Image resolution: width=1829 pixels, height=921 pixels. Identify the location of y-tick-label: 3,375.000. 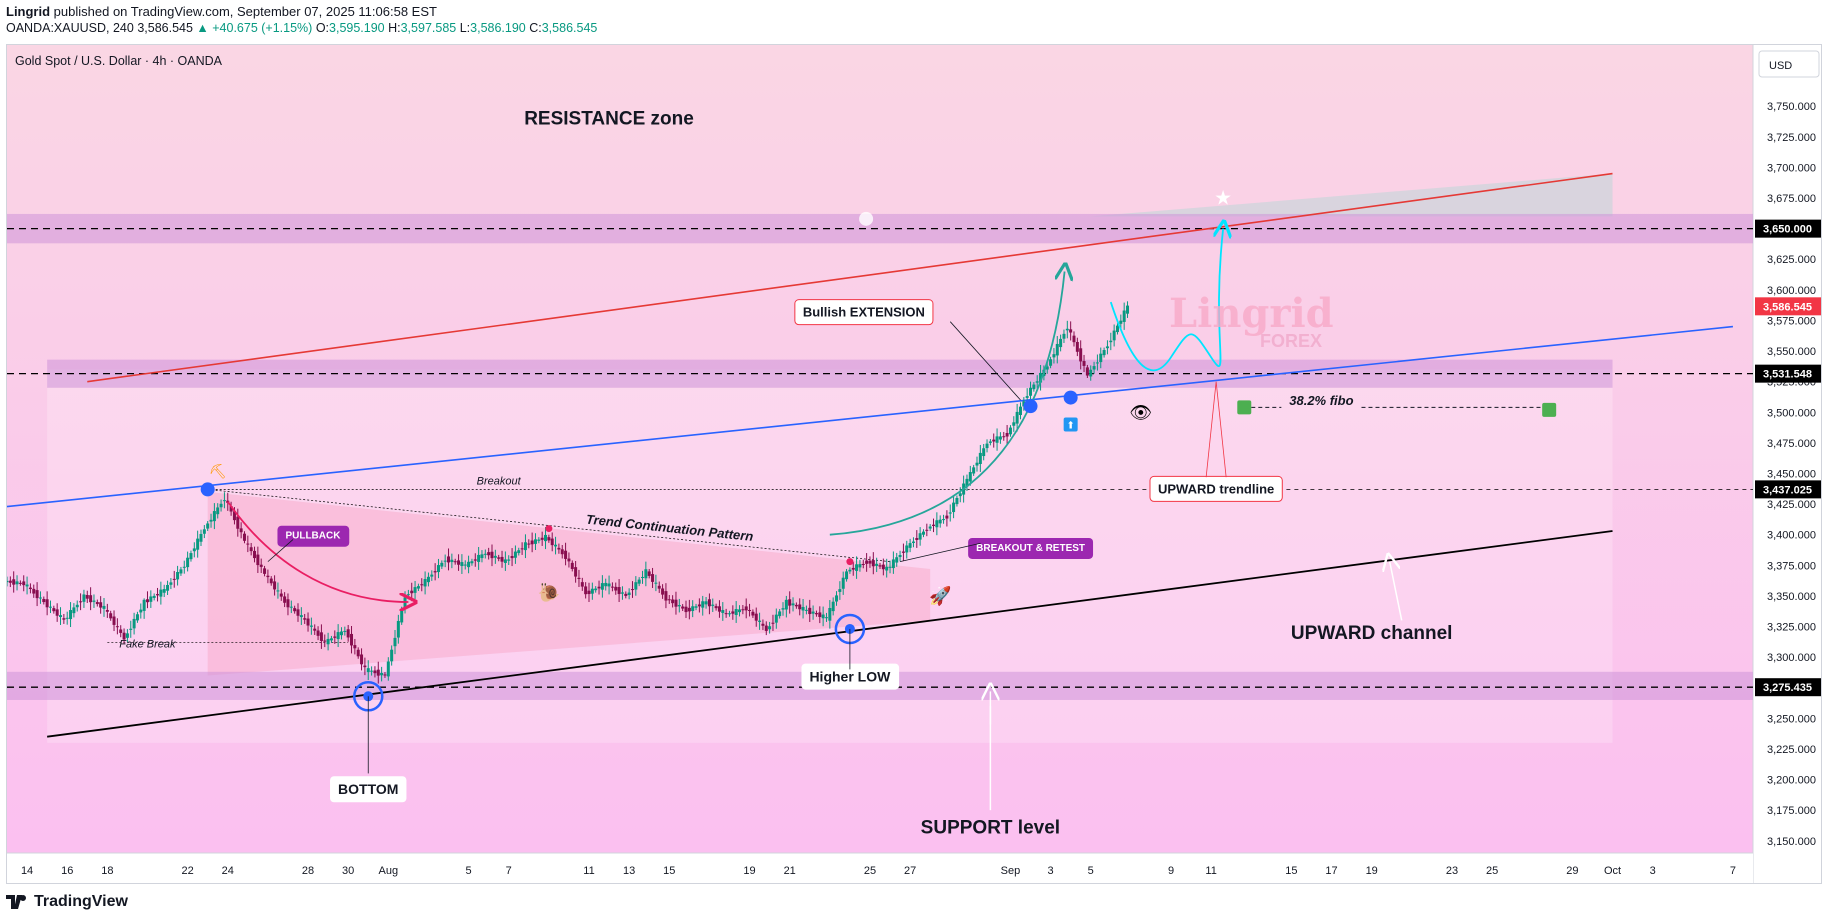
(1791, 566).